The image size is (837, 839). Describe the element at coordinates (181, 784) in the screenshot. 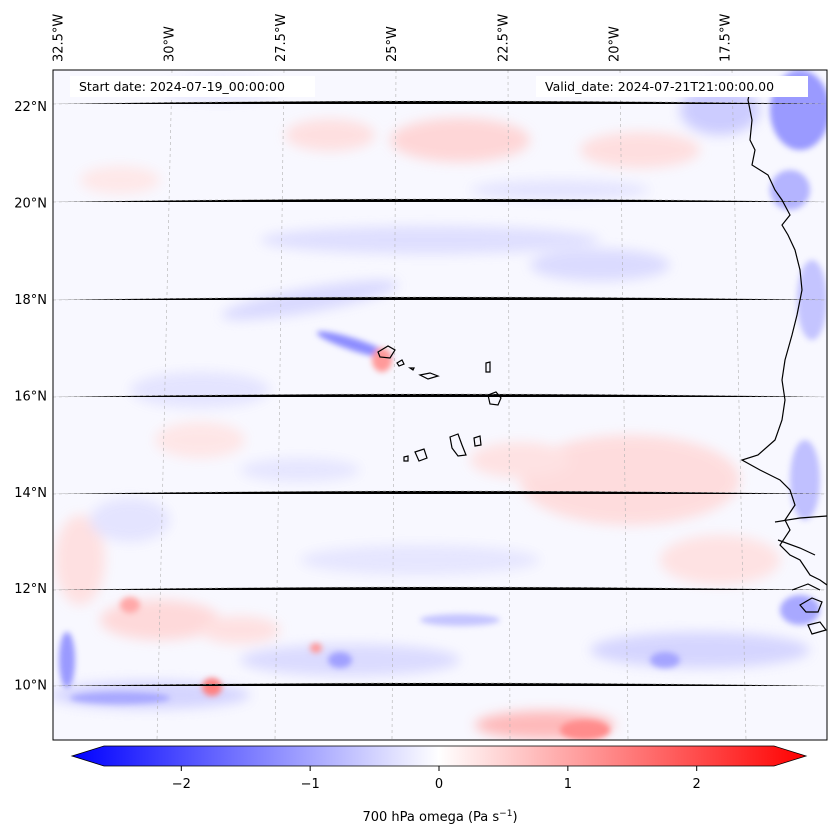

I see `colorbar-tick-label: −2` at that location.